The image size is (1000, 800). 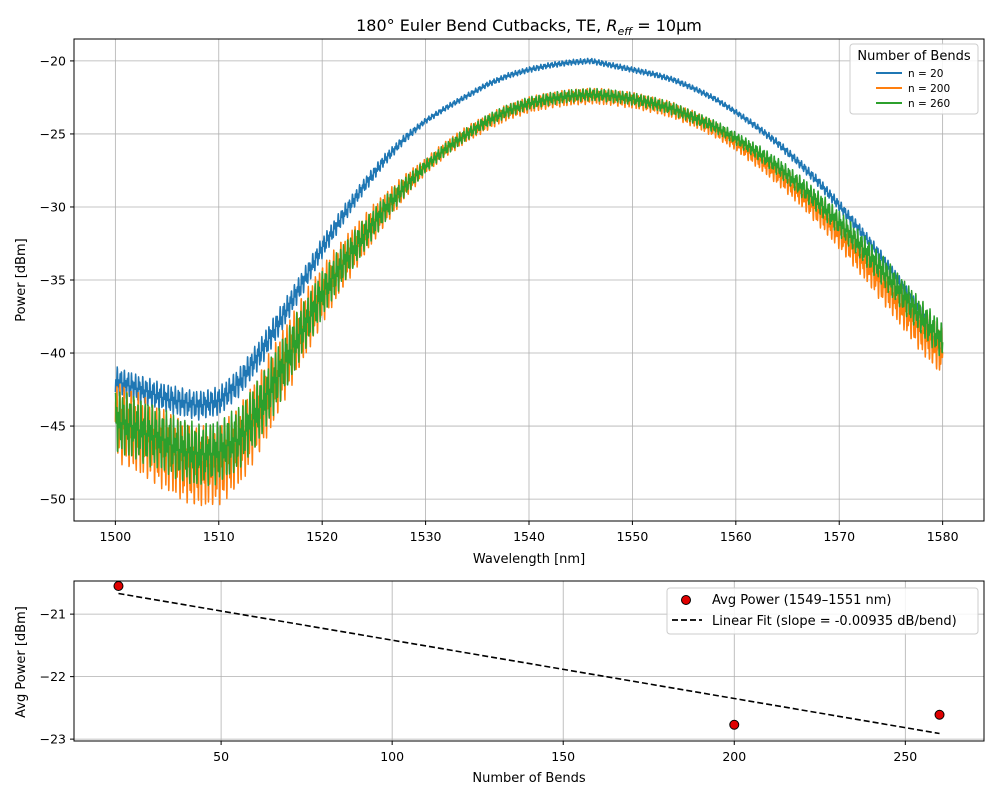 I want to click on top-y-tick-label: −50, so click(x=53, y=499).